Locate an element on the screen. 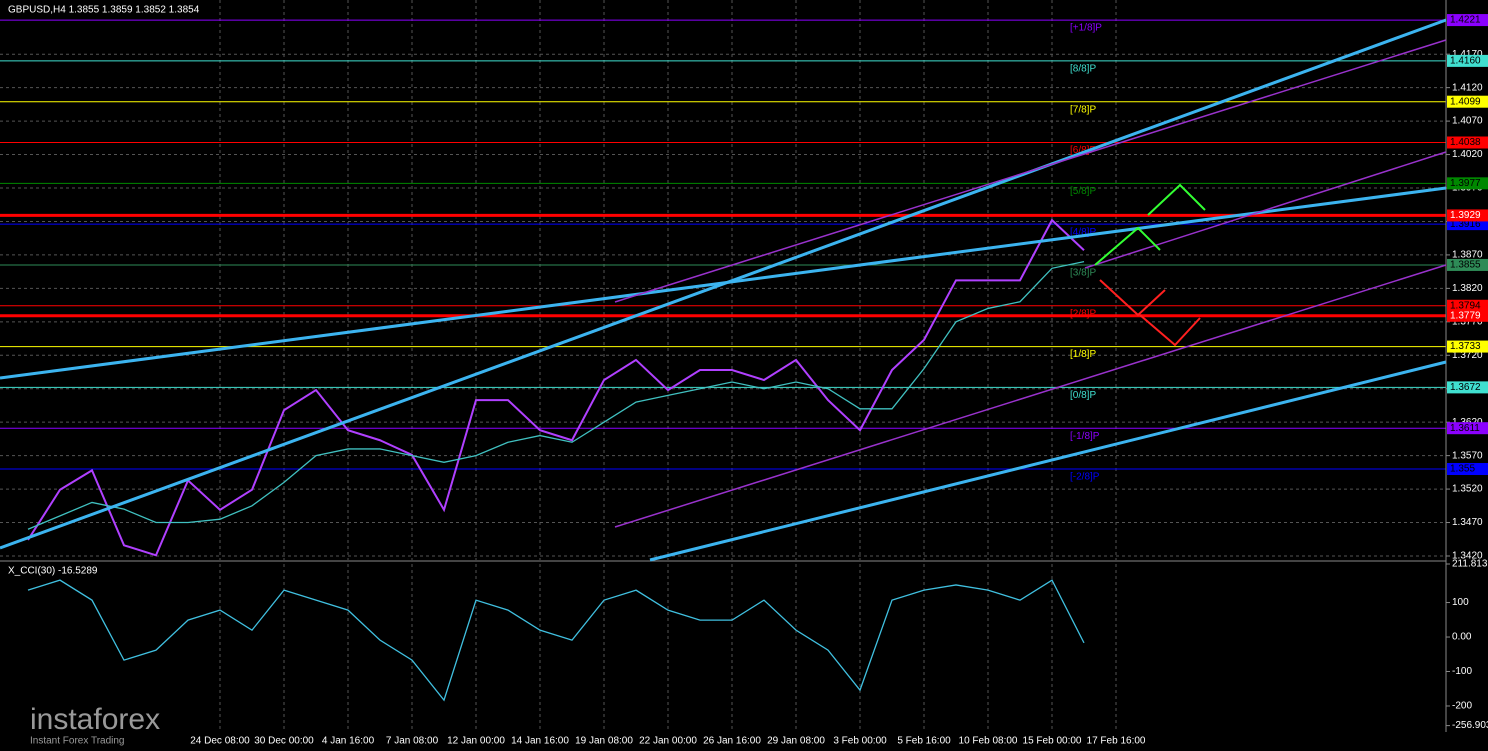  level-price-label: 1.4099 is located at coordinates (1465, 101).